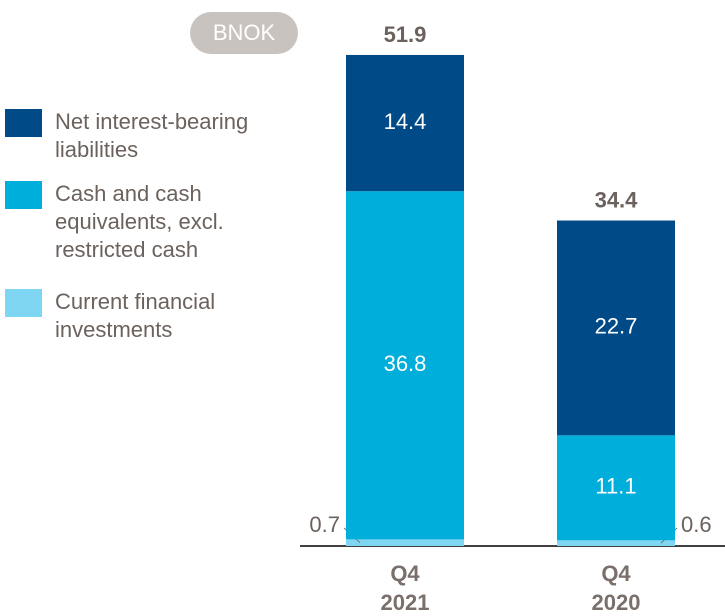  What do you see at coordinates (405, 602) in the screenshot?
I see `x-tick-part: 2021` at bounding box center [405, 602].